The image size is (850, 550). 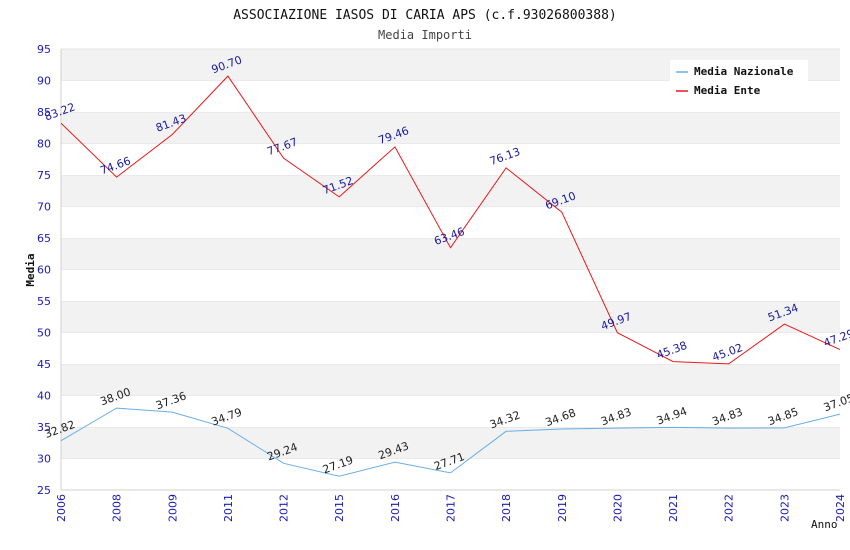 What do you see at coordinates (617, 508) in the screenshot?
I see `x-tick-label: 2020` at bounding box center [617, 508].